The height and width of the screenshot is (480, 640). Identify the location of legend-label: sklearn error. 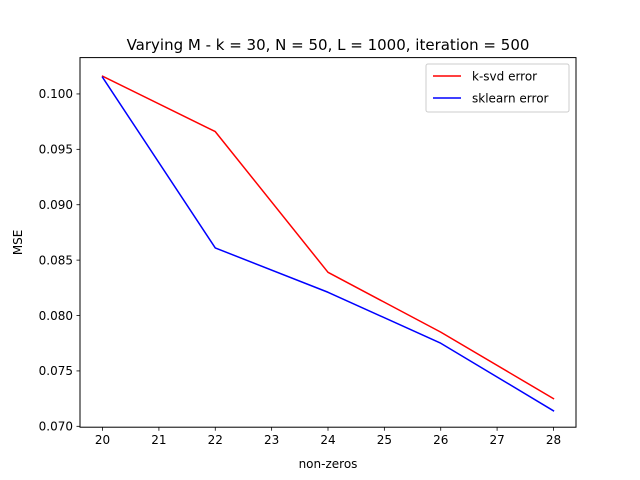
(510, 98).